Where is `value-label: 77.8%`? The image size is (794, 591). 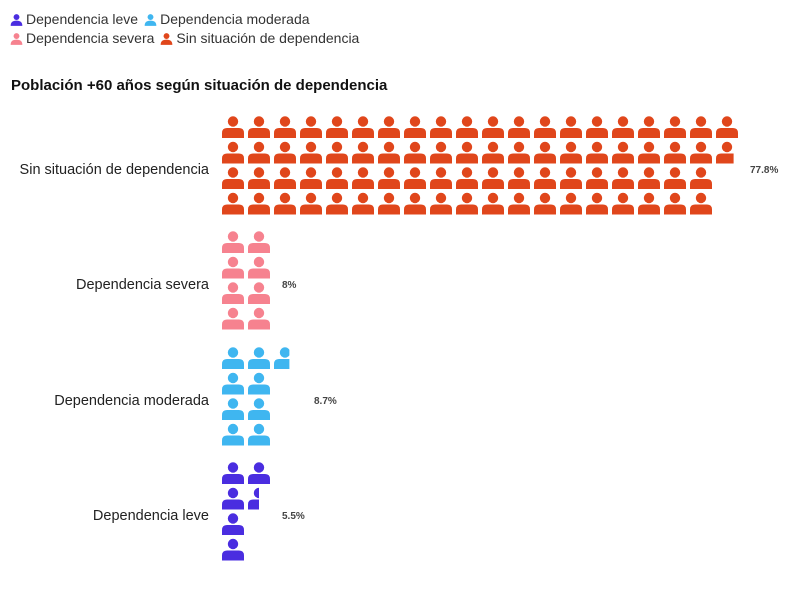 value-label: 77.8% is located at coordinates (764, 170).